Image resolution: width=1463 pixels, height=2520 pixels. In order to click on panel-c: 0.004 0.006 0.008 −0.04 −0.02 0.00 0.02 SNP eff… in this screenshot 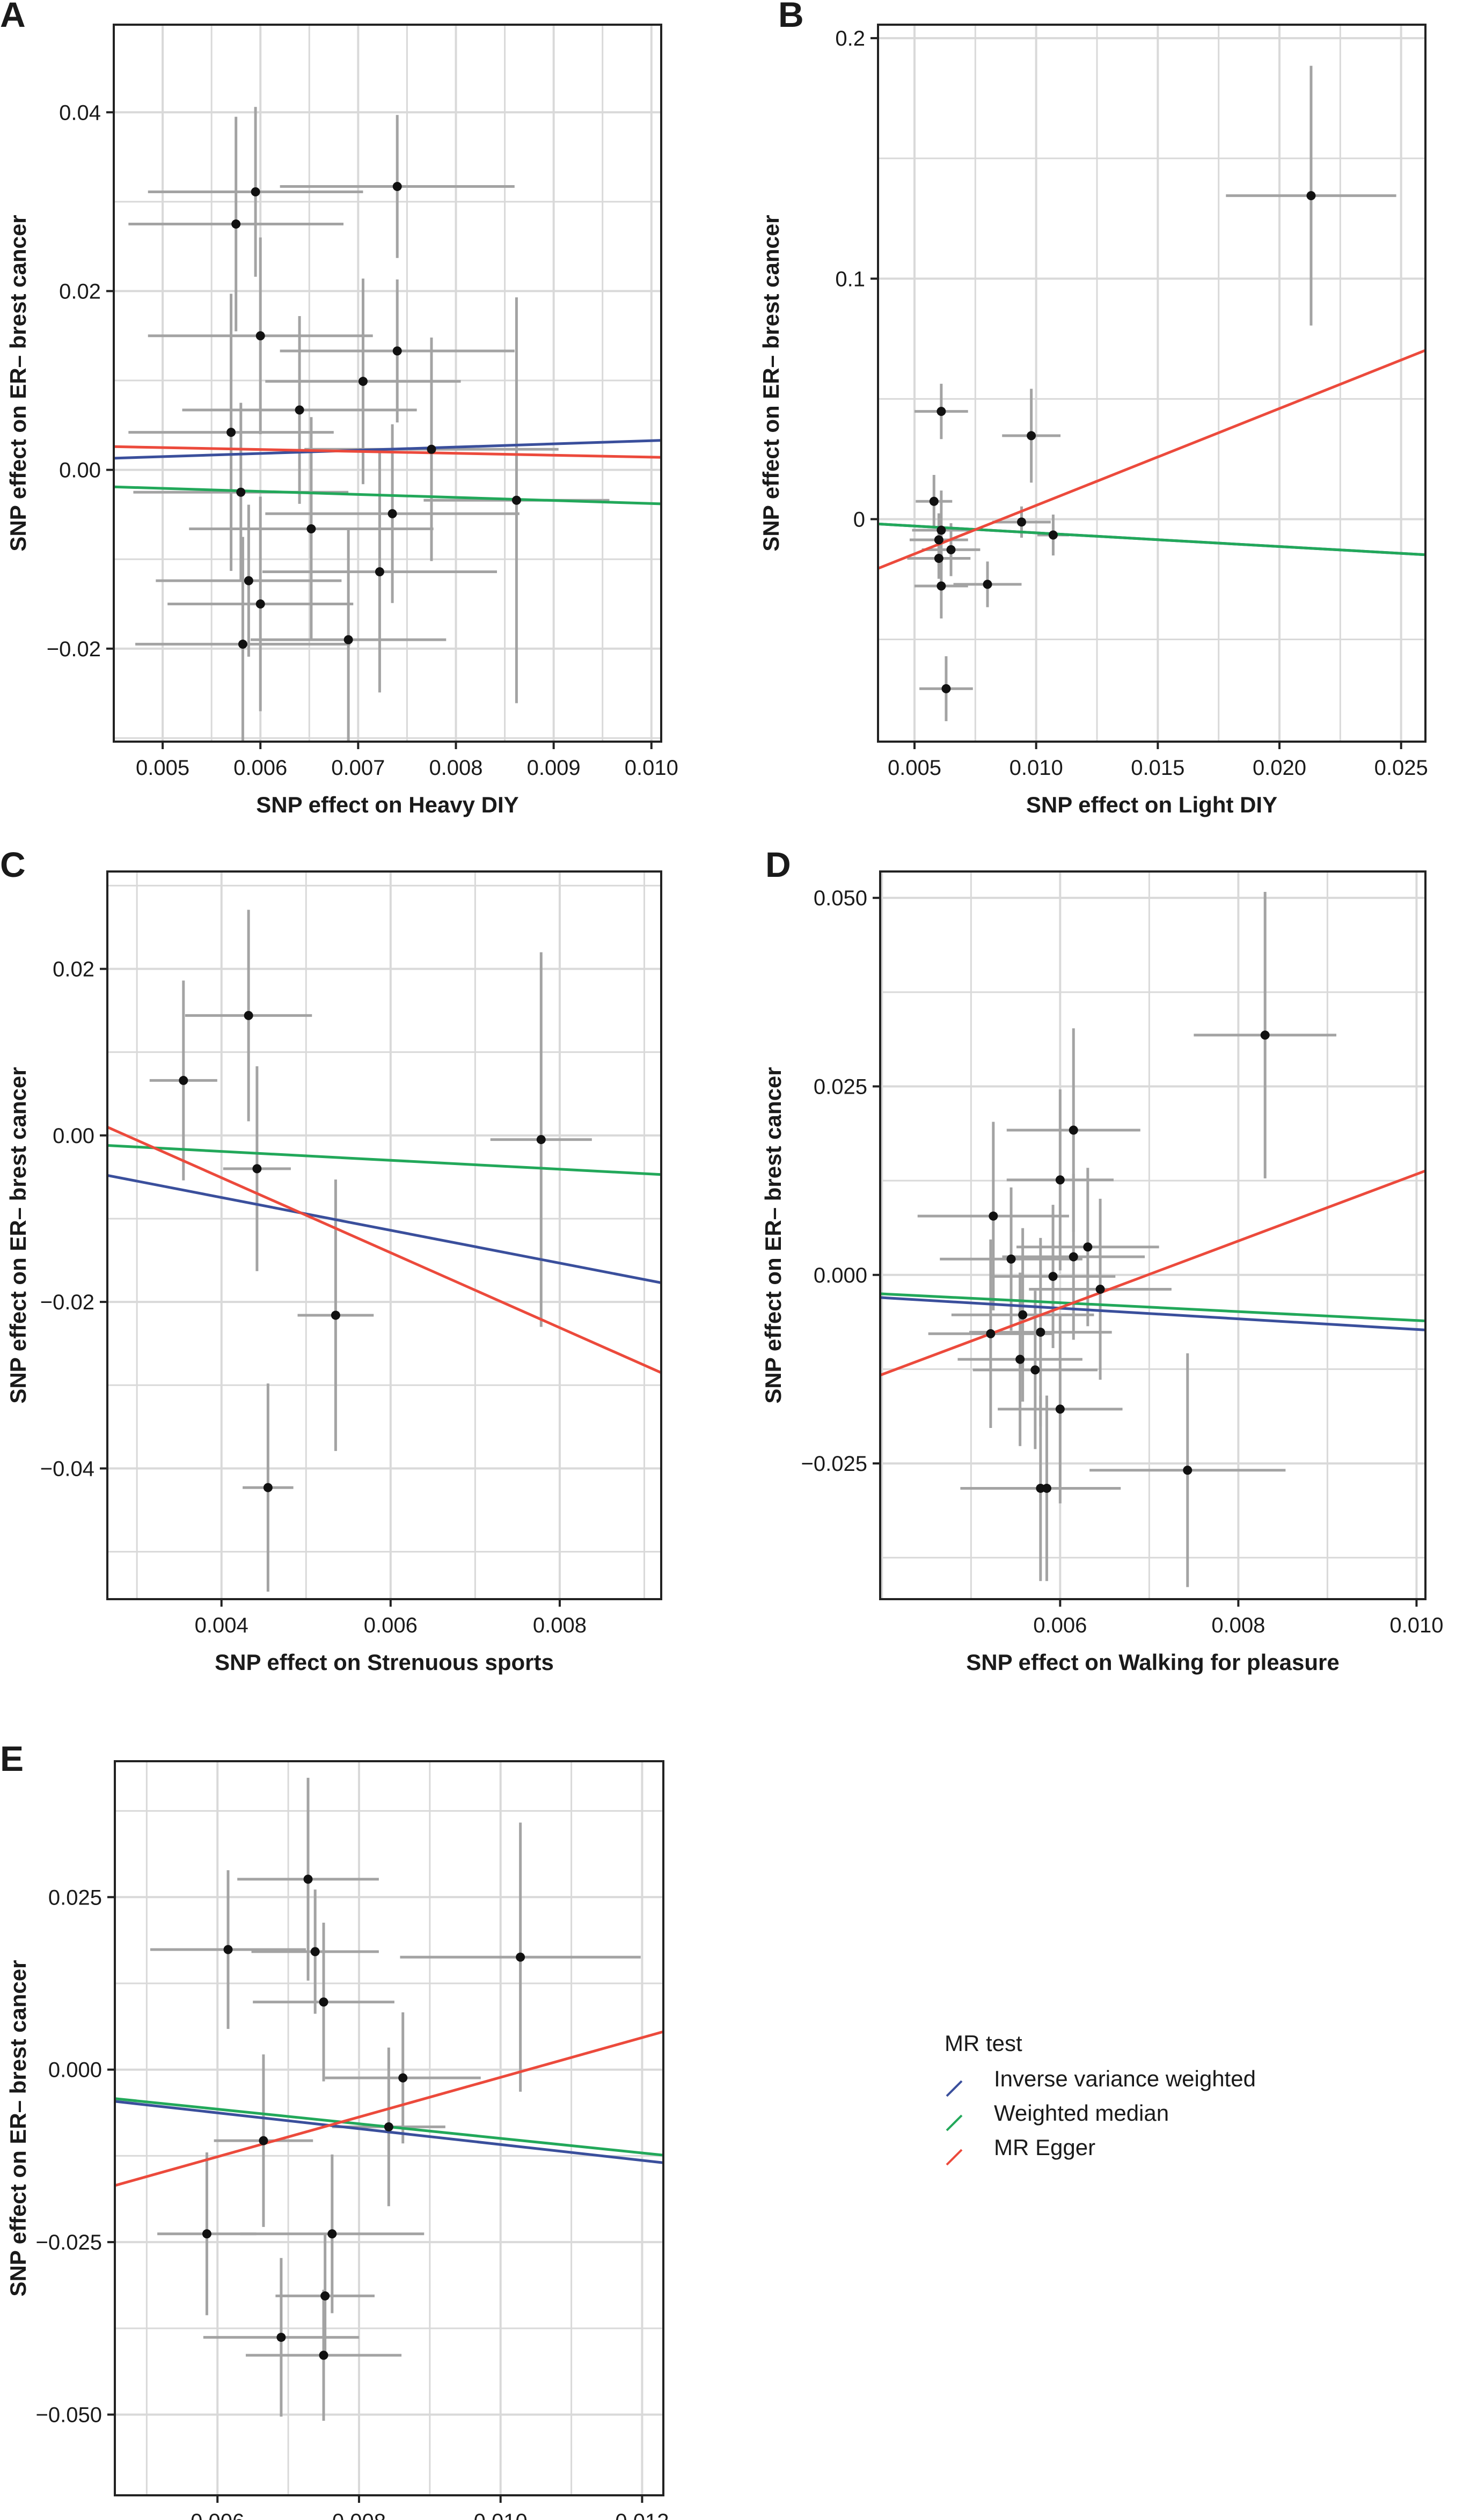, I will do `click(331, 1260)`.